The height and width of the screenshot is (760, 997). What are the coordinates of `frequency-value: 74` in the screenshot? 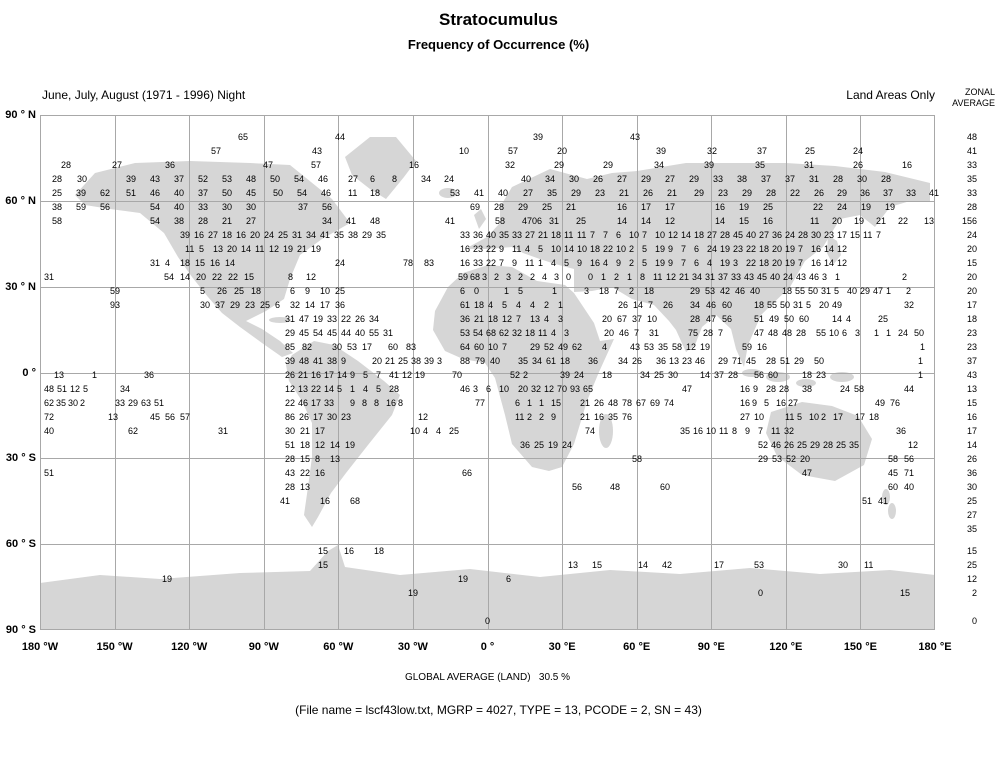 It's located at (590, 431).